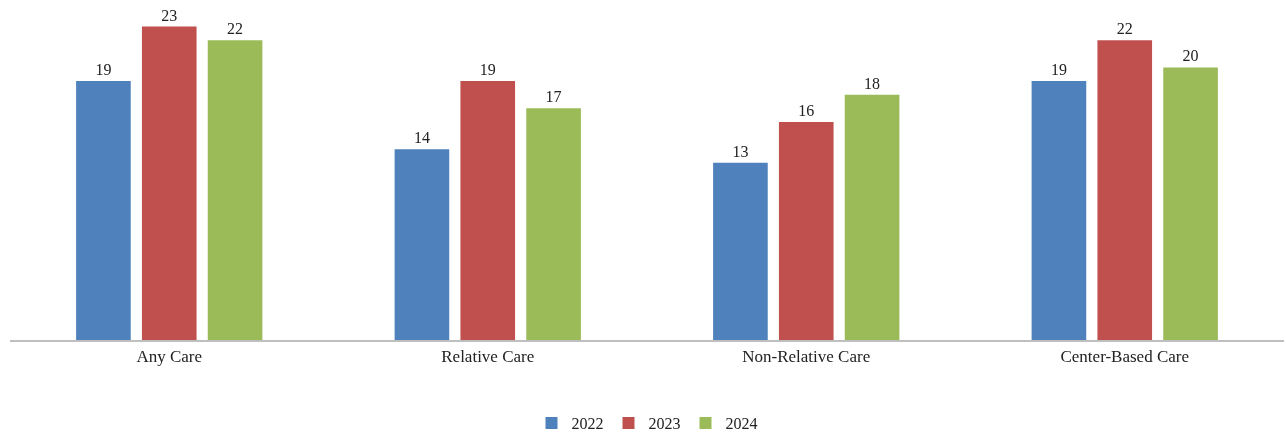 The height and width of the screenshot is (442, 1286). I want to click on legend-label: 2023, so click(664, 424).